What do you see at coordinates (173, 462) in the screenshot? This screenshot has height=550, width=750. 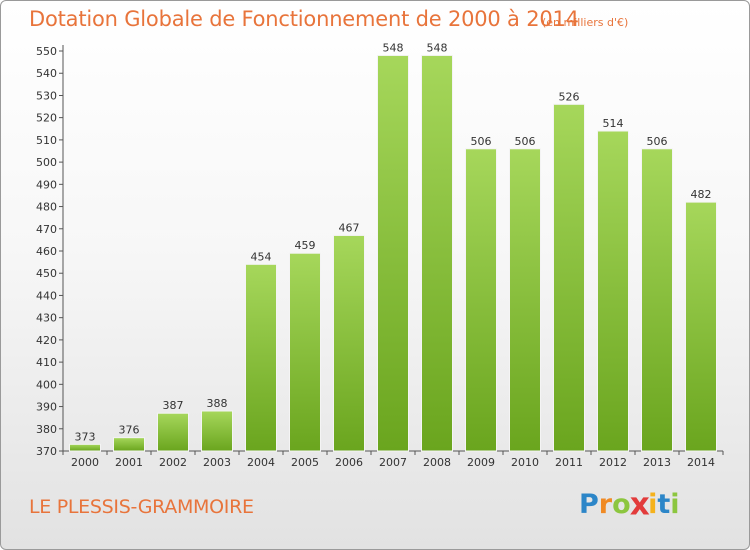 I see `x-tick-label: 2002` at bounding box center [173, 462].